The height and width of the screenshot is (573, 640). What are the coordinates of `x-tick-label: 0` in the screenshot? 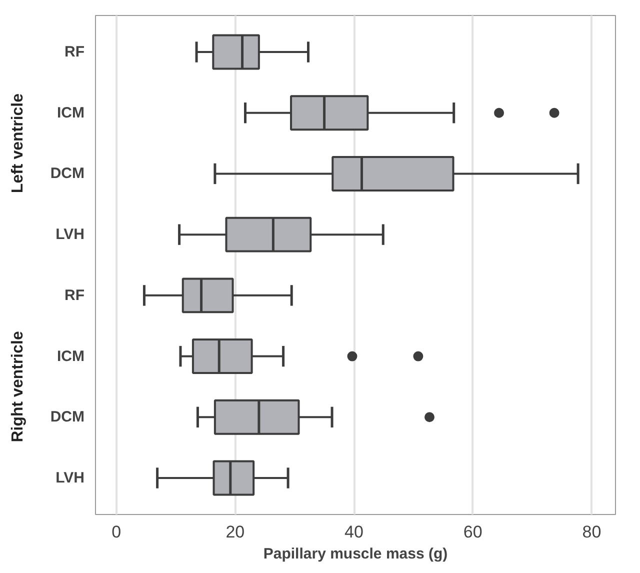 It's located at (117, 532).